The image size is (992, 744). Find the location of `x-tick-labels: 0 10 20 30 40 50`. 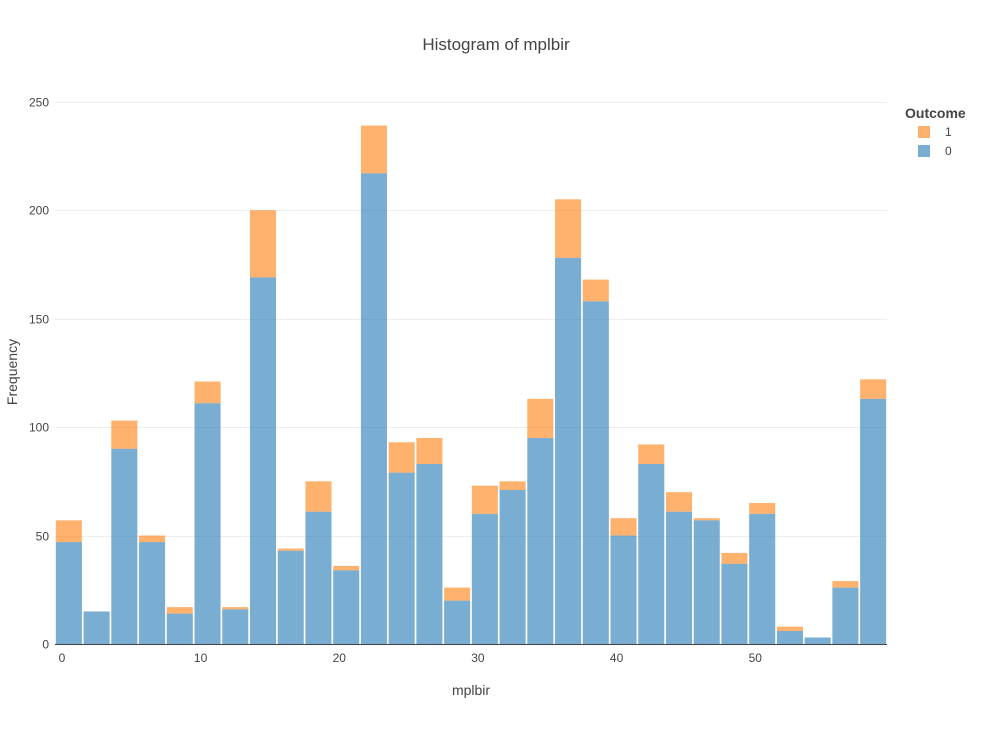

x-tick-labels: 0 10 20 30 40 50 is located at coordinates (411, 658).